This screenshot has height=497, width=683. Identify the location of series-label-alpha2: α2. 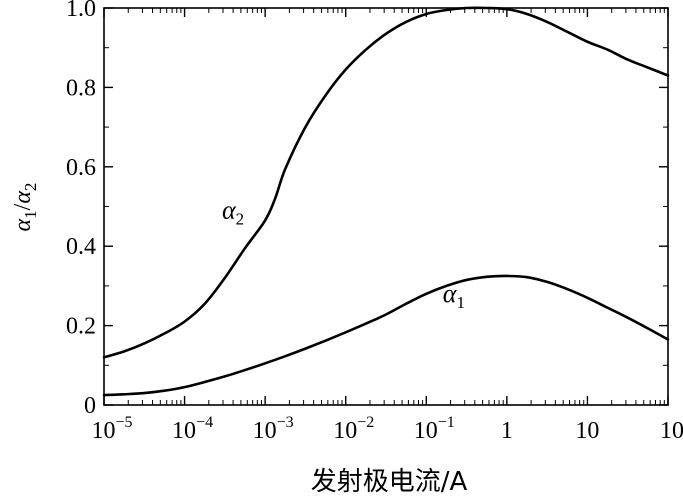
(233, 211).